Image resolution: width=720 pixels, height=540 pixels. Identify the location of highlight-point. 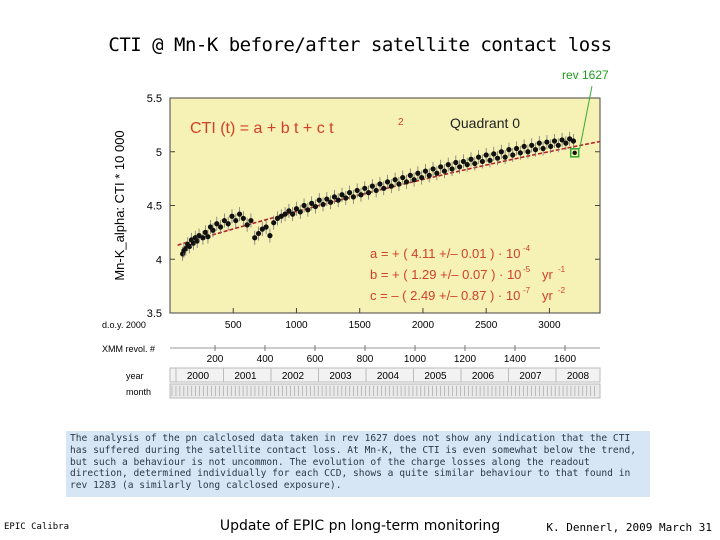
(574, 153).